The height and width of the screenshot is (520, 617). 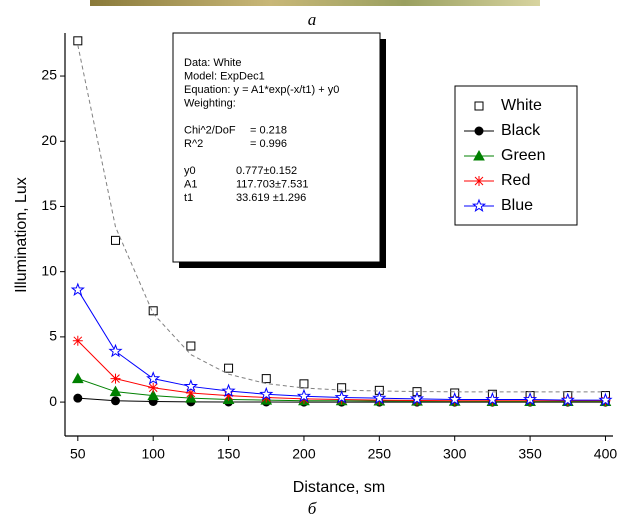 What do you see at coordinates (190, 171) in the screenshot?
I see `annotation-text: y0` at bounding box center [190, 171].